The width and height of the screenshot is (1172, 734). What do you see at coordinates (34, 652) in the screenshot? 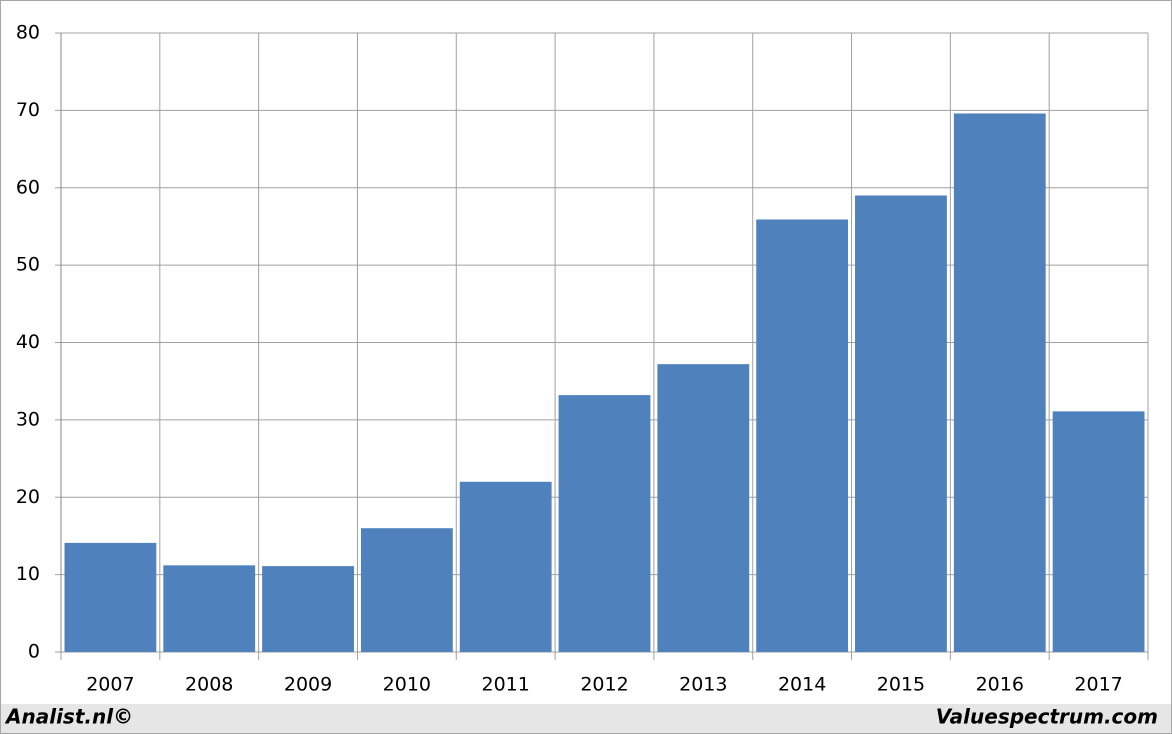
I see `y-tick-label: 0` at bounding box center [34, 652].